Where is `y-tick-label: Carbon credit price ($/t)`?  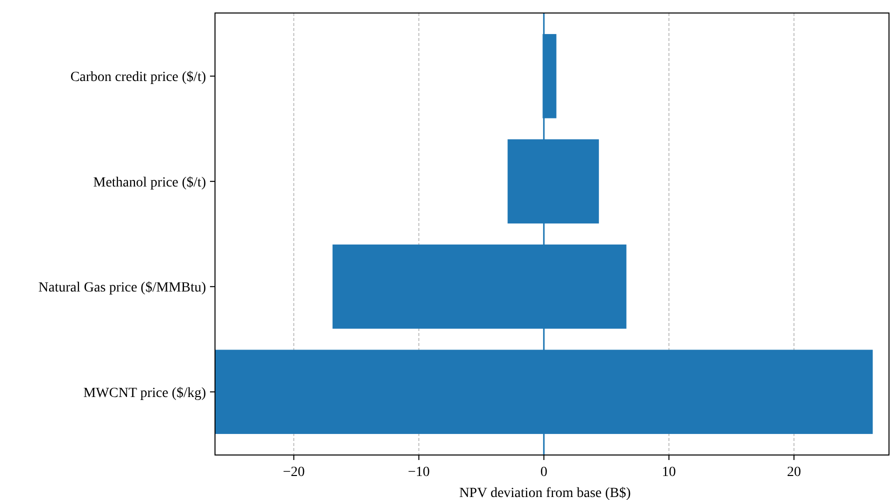
y-tick-label: Carbon credit price ($/t) is located at coordinates (138, 78).